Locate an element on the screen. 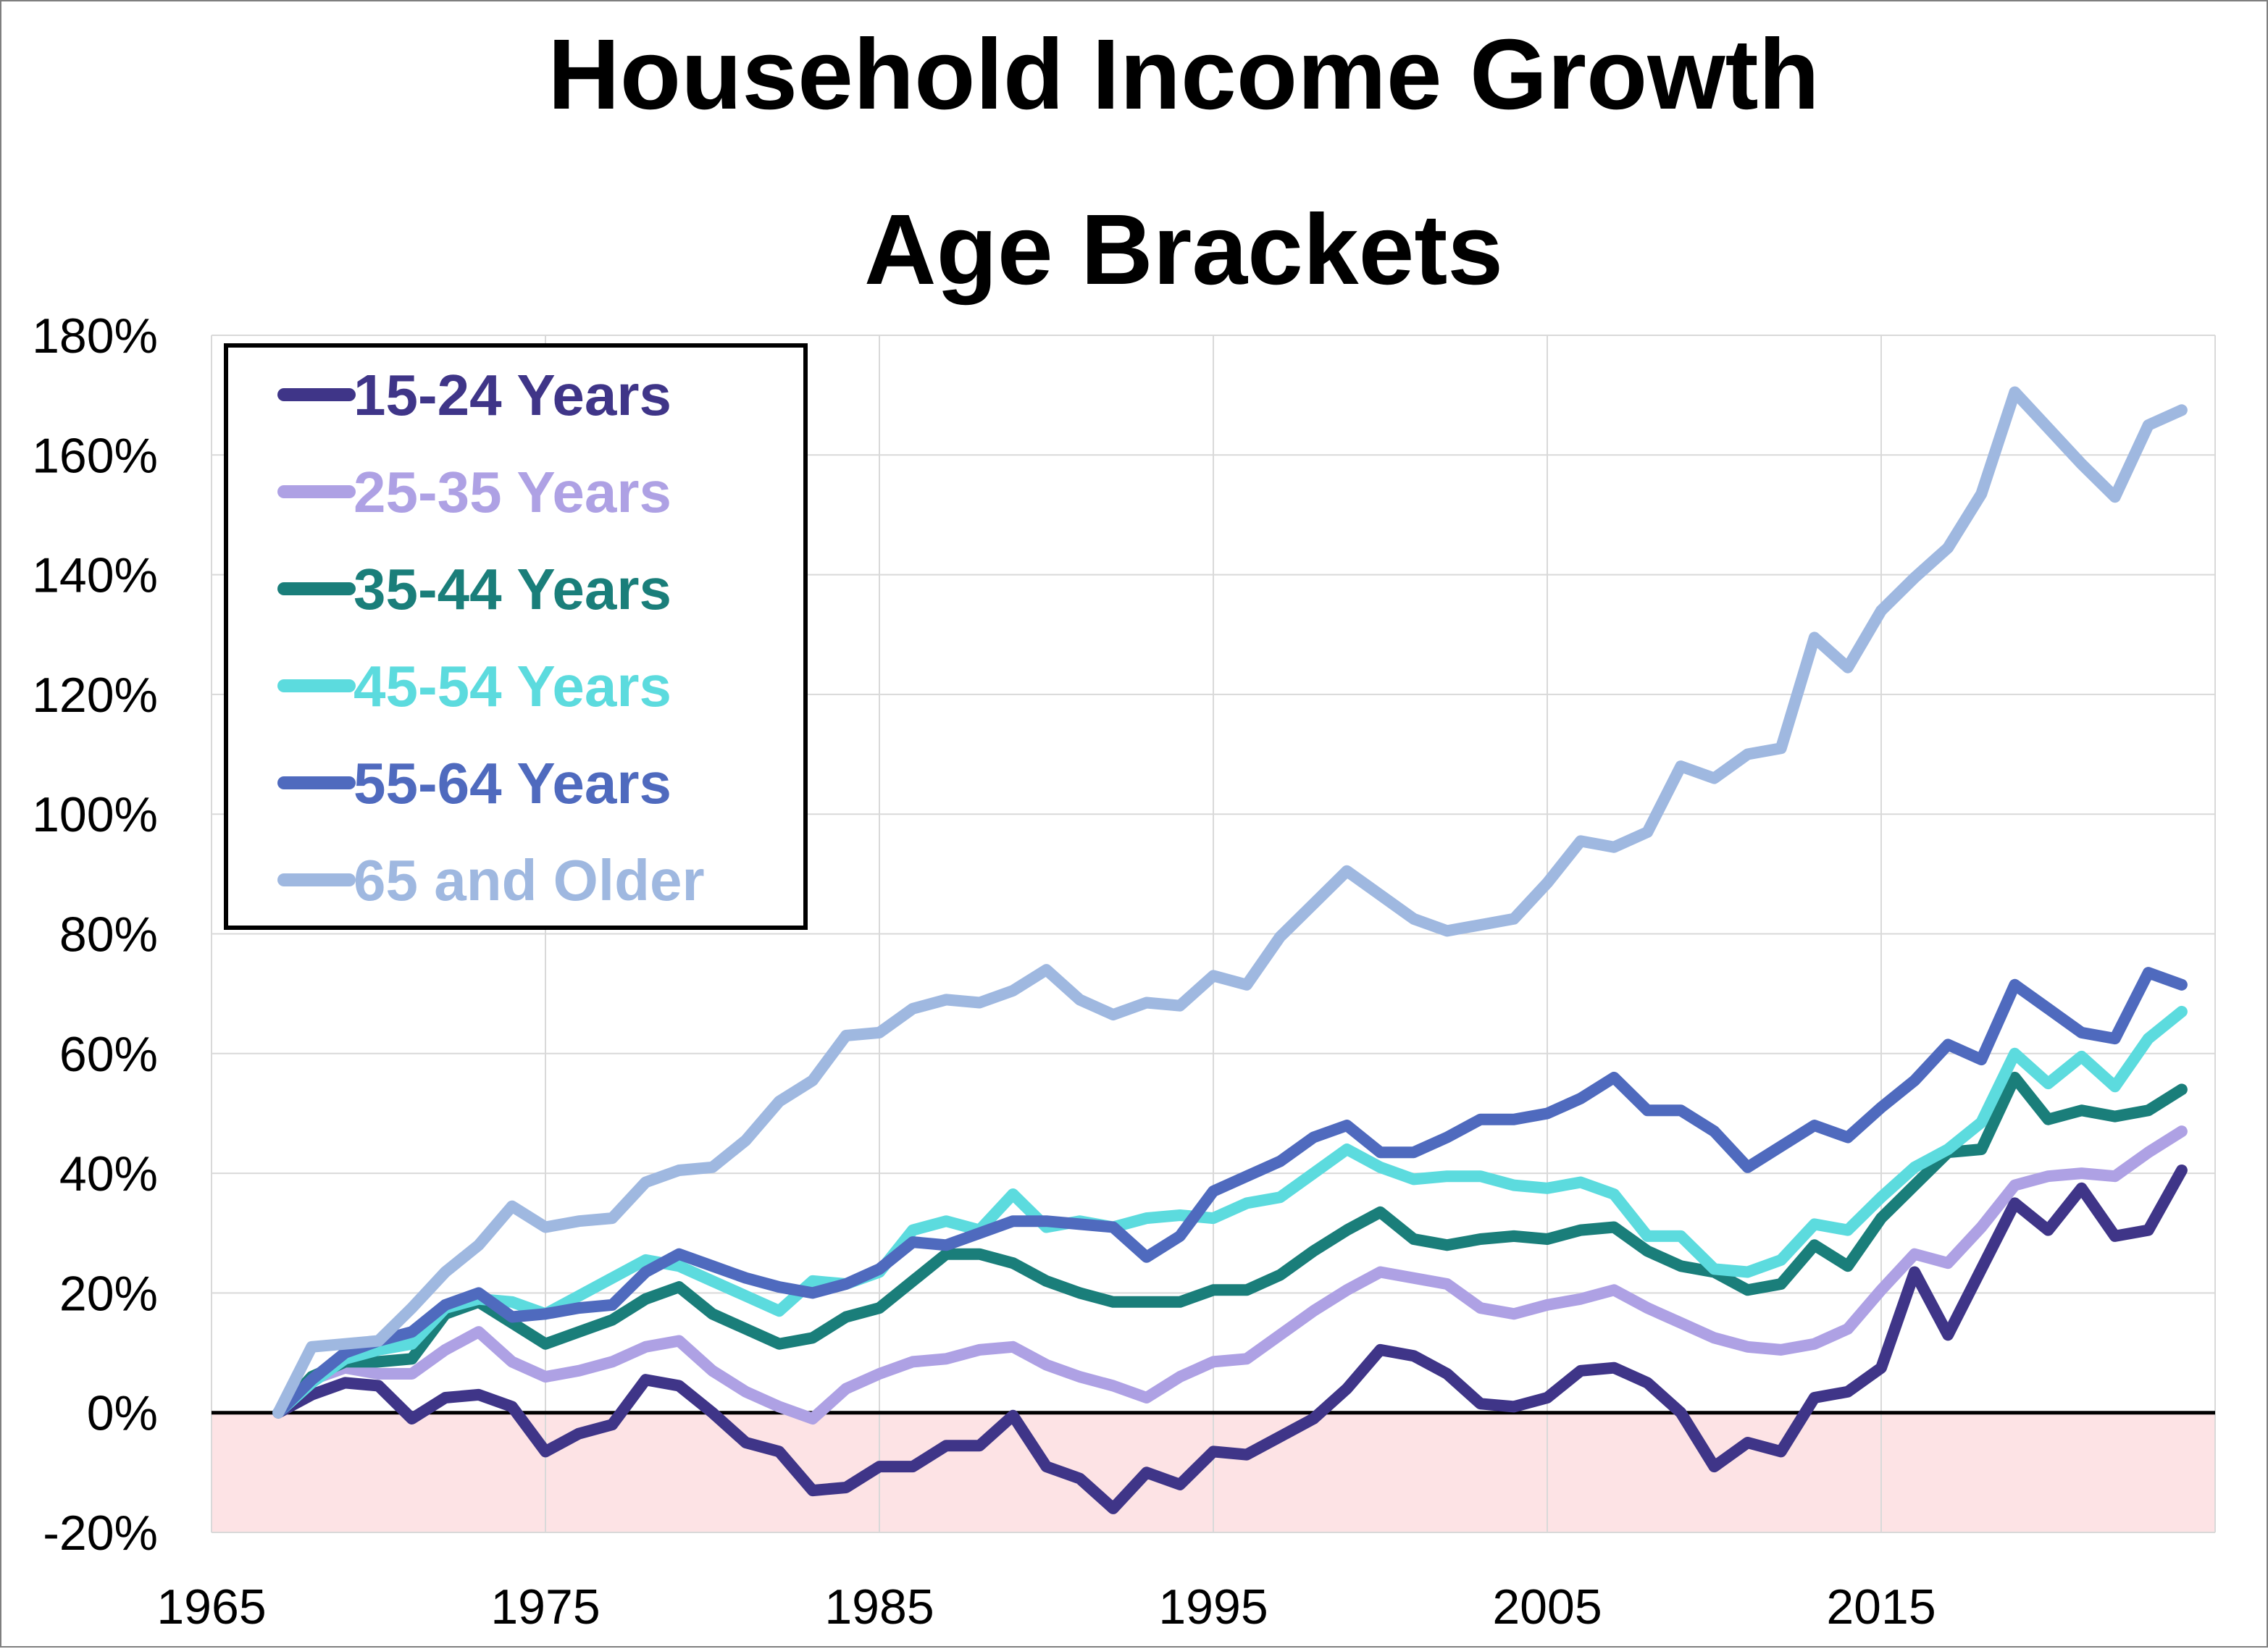  y-tick-label: 40% is located at coordinates (109, 1173).